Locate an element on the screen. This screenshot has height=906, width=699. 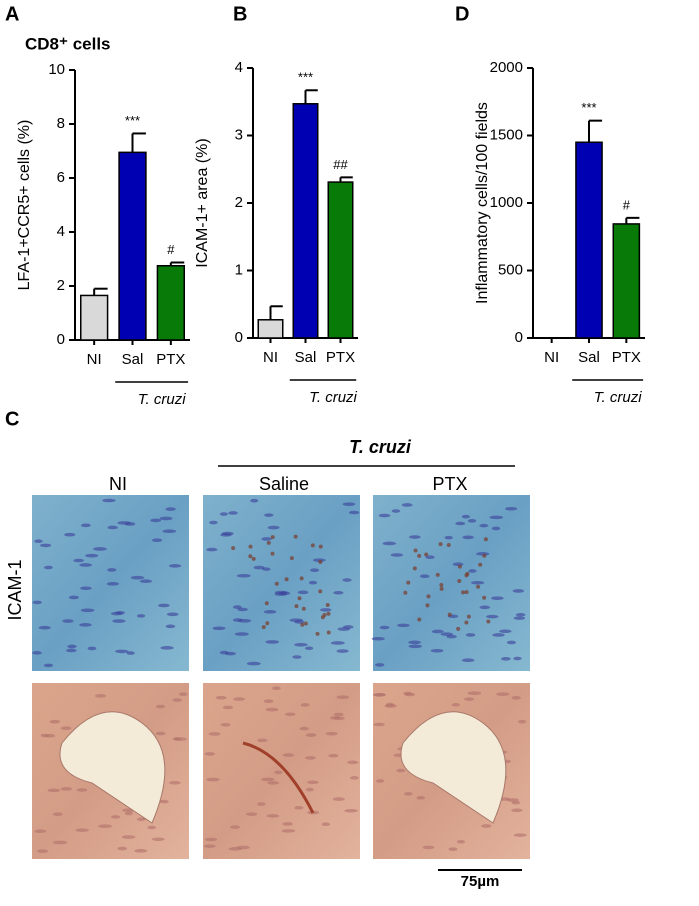
significance: *** is located at coordinates (588, 107).